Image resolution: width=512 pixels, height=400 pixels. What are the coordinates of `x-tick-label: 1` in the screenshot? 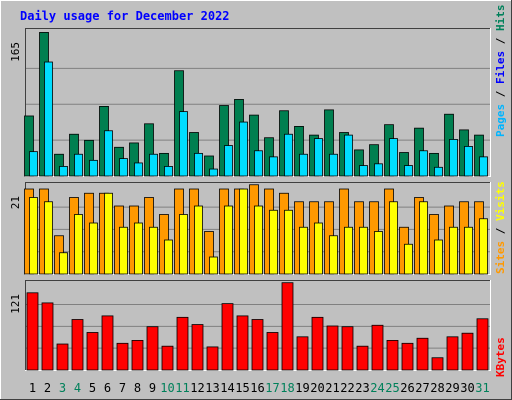 It's located at (32, 388).